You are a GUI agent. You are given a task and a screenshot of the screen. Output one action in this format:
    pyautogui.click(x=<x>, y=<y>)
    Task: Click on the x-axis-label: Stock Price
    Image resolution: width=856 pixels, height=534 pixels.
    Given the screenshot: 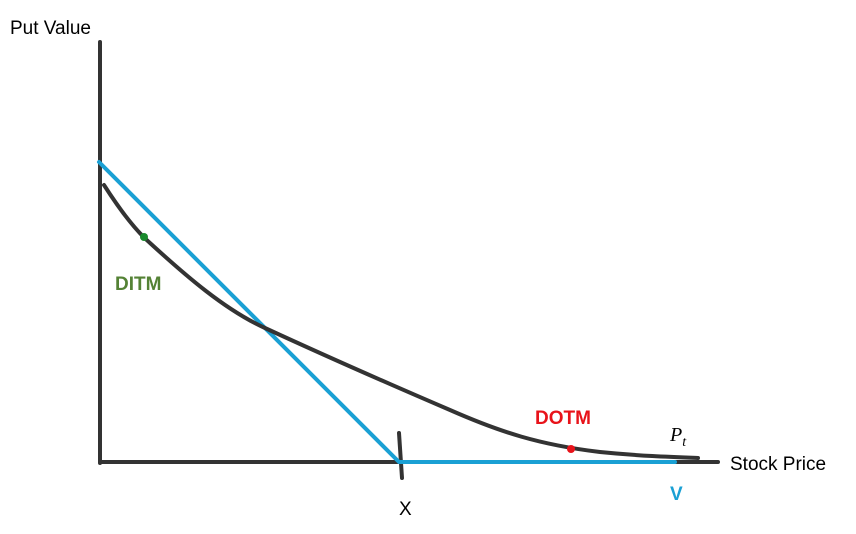 What is the action you would take?
    pyautogui.click(x=778, y=464)
    